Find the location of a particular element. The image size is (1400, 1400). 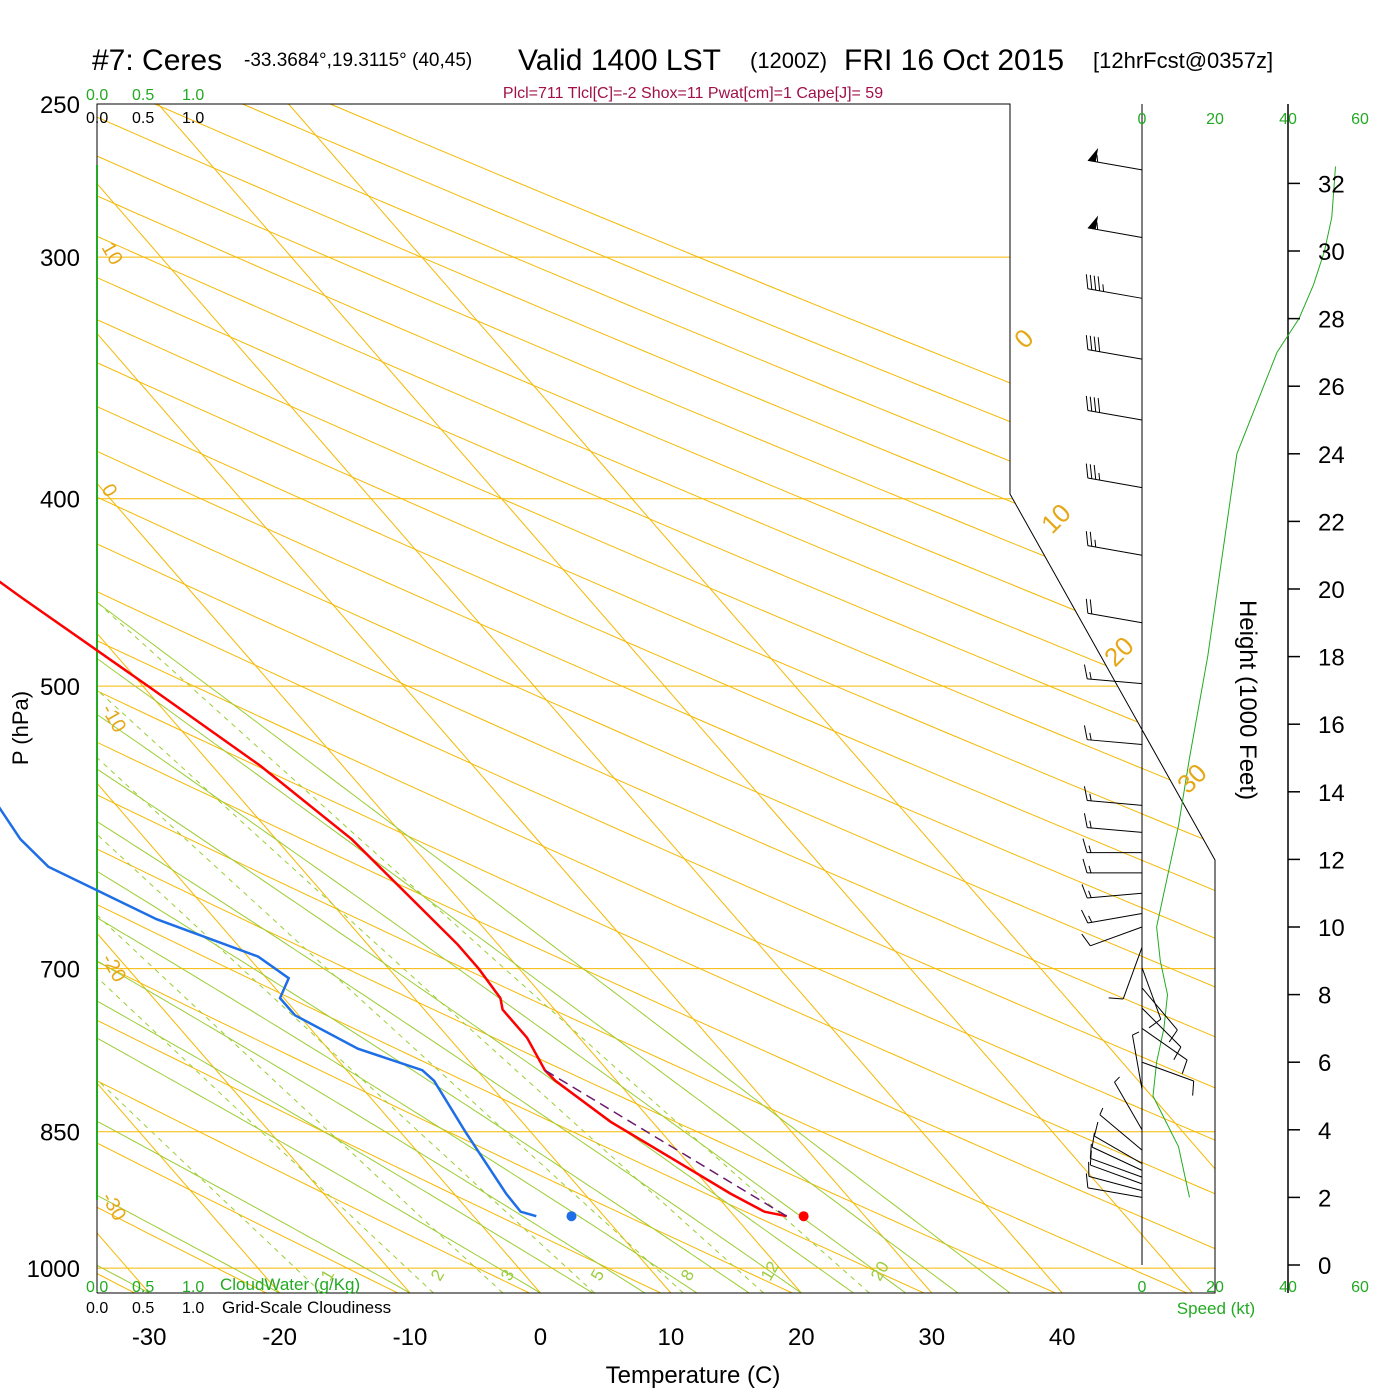

cloudwater-top-1: 1.0 is located at coordinates (193, 95).